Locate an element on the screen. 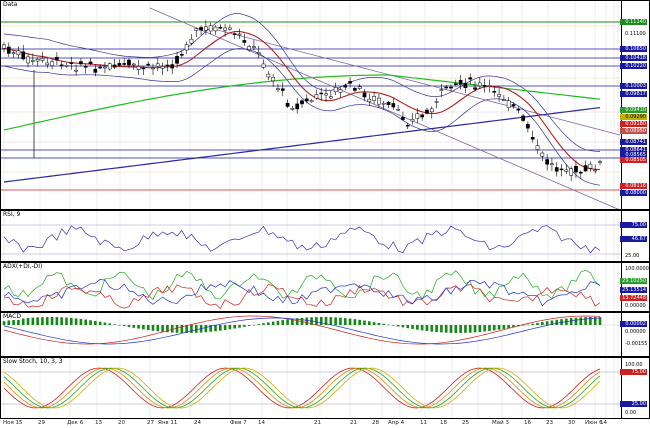  indicator-value-tag: 25.13514 is located at coordinates (633, 290).